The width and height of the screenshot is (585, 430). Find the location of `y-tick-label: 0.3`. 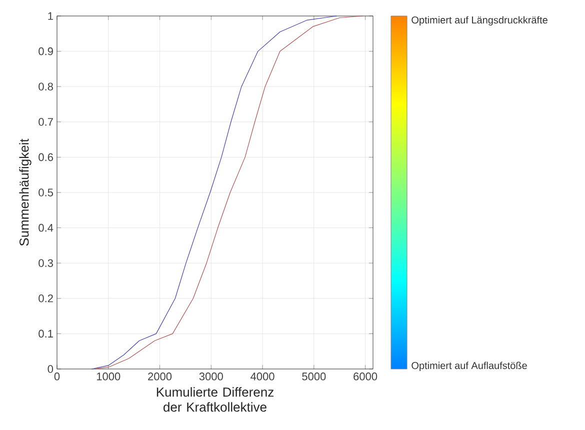

y-tick-label: 0.3 is located at coordinates (45, 263).